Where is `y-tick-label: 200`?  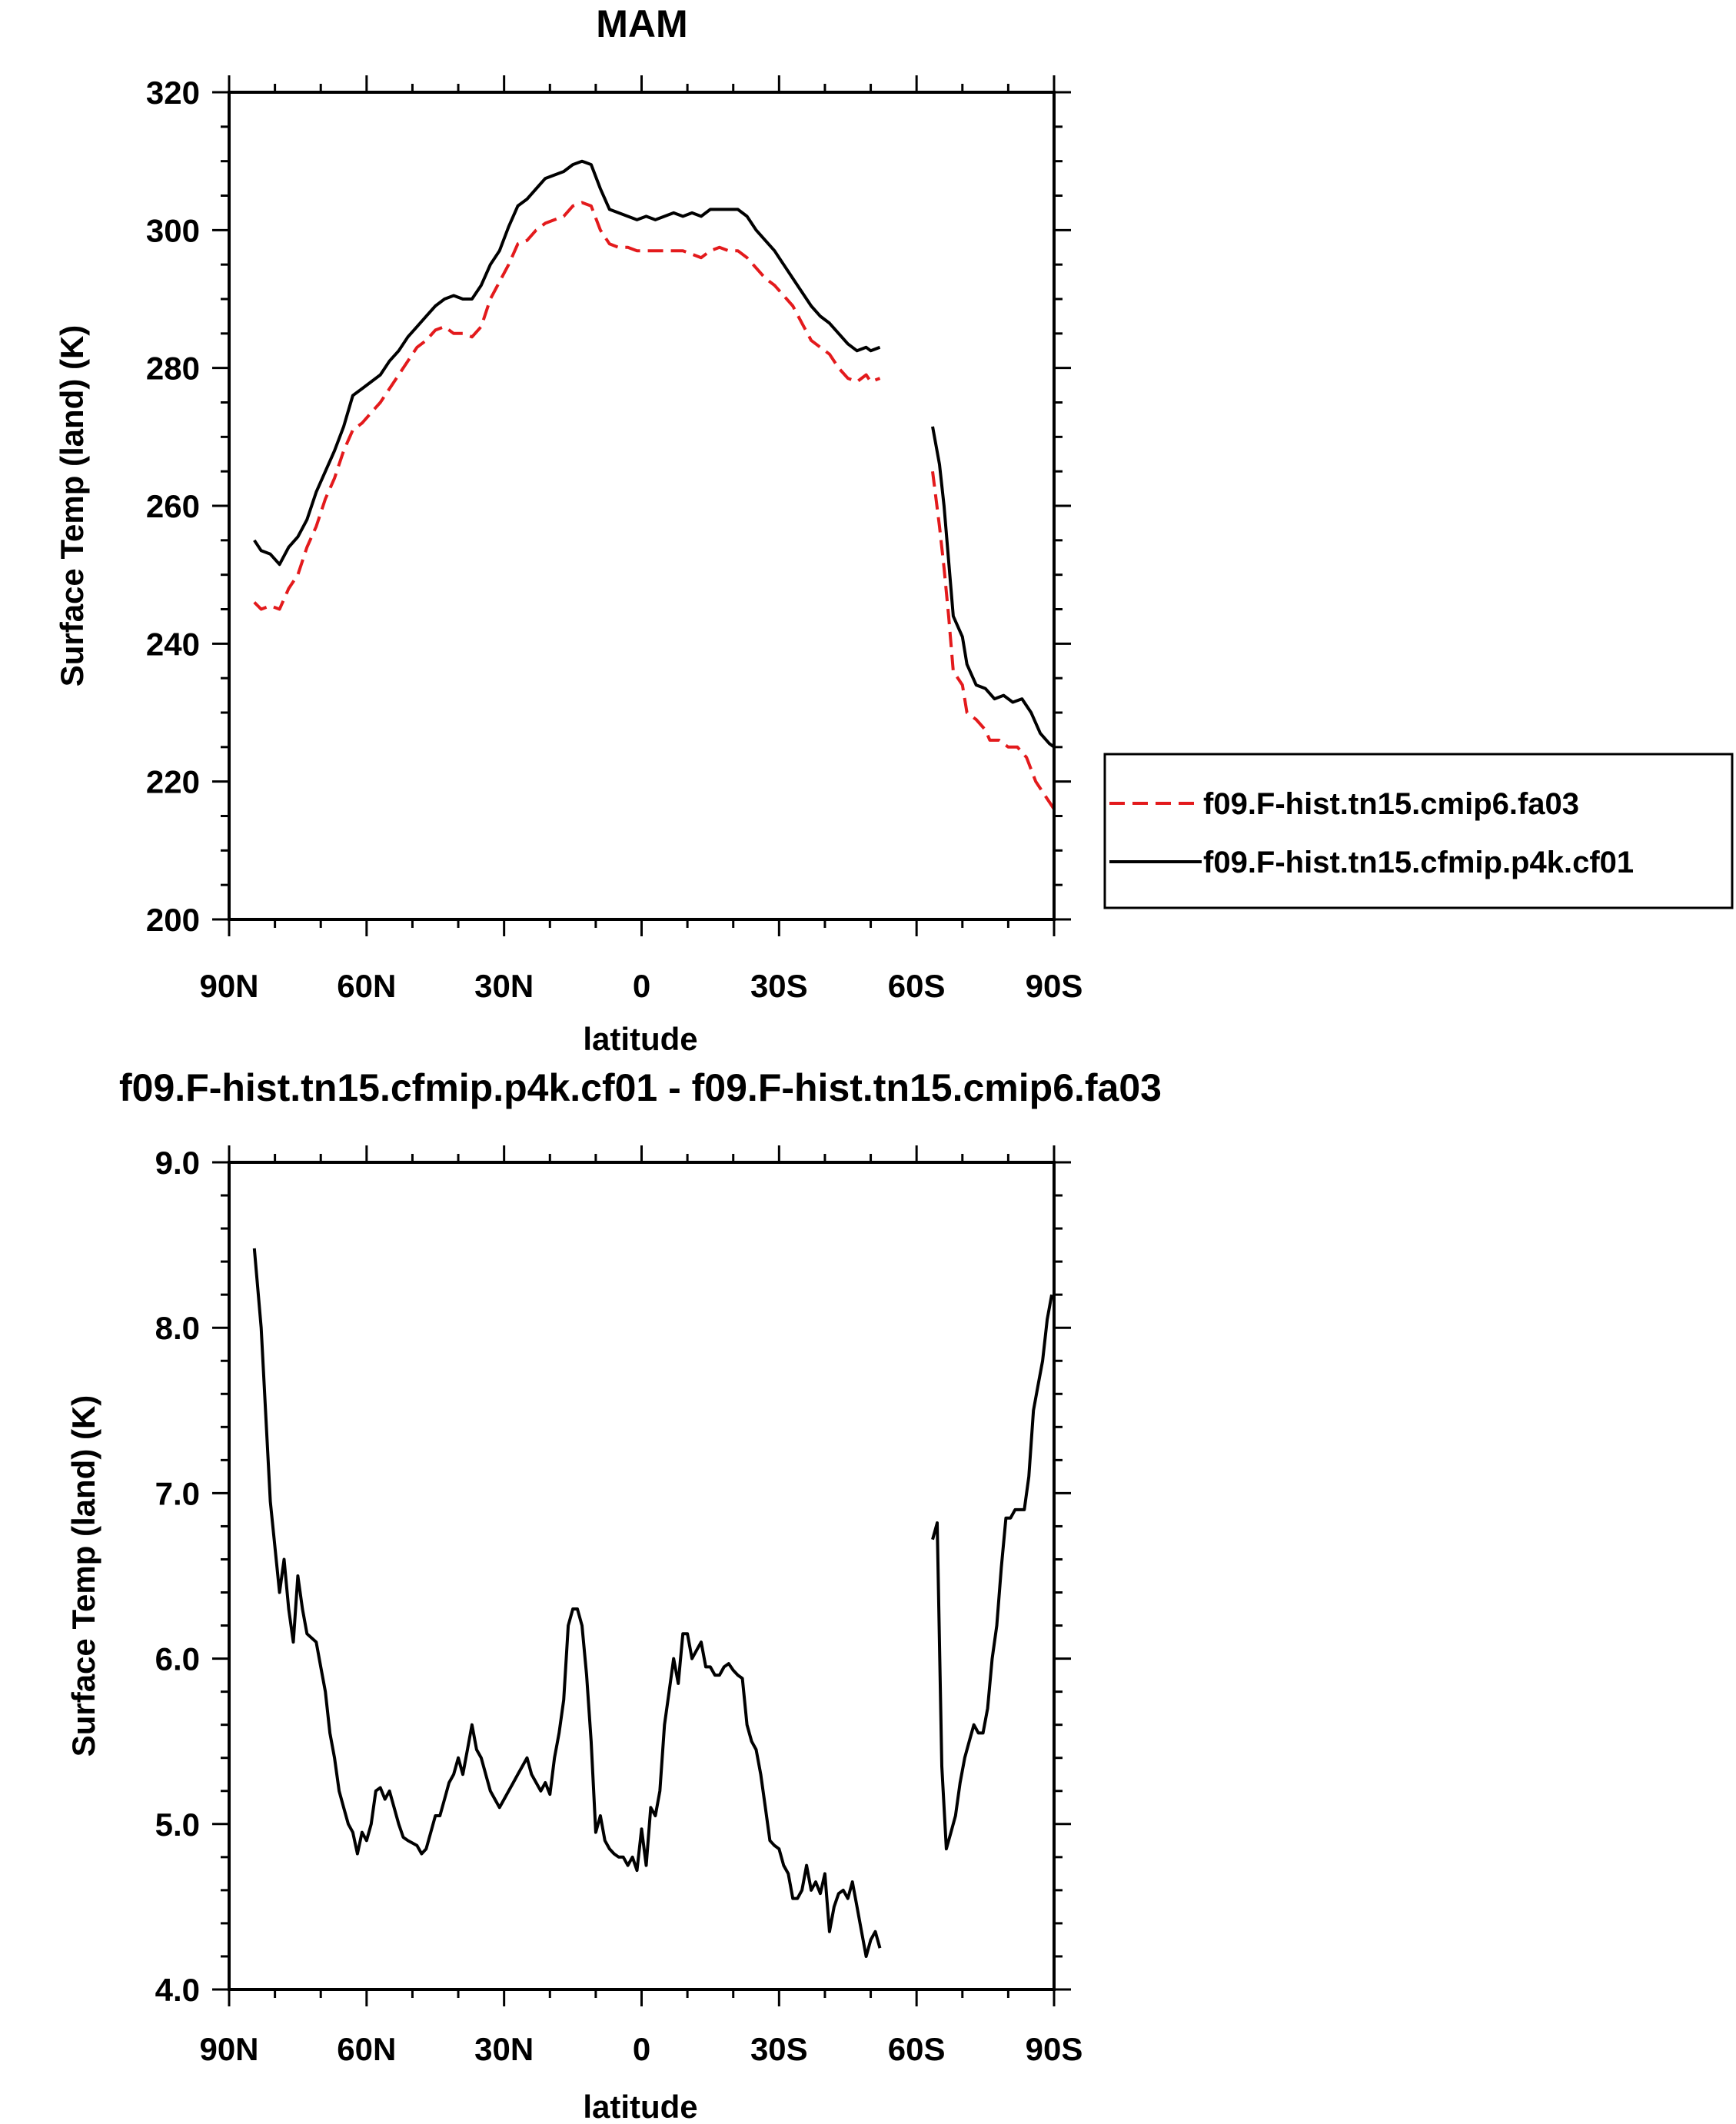
y-tick-label: 200 is located at coordinates (173, 920).